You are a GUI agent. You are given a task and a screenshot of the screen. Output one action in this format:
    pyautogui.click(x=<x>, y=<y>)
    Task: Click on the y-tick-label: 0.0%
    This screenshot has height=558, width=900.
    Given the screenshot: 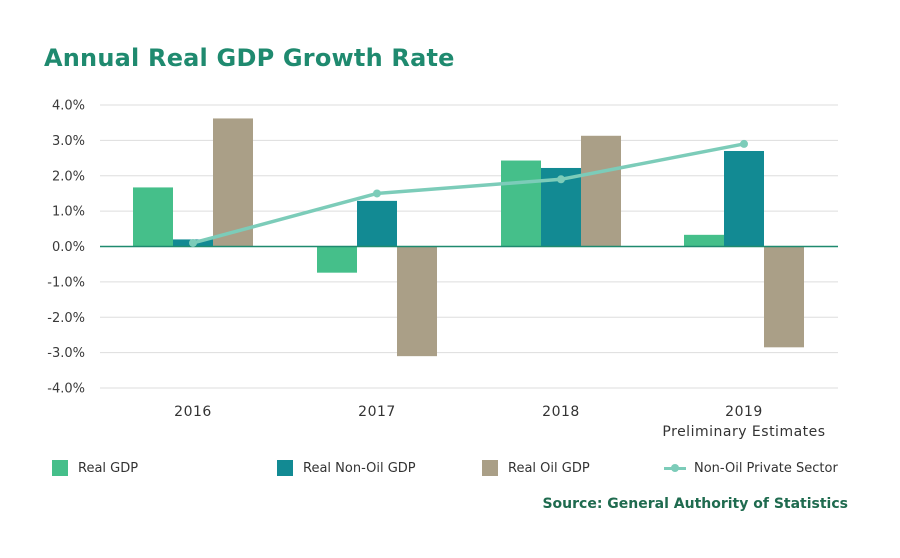 What is the action you would take?
    pyautogui.click(x=68, y=247)
    